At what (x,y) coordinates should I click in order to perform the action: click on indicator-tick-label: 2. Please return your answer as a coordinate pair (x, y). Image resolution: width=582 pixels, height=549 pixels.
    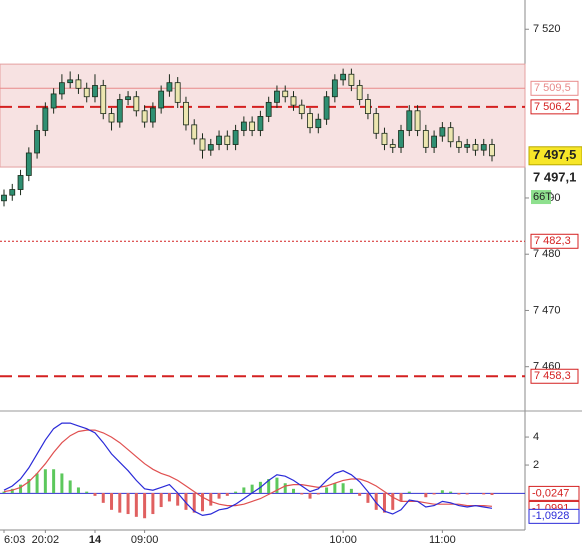
    Looking at the image, I should click on (536, 465).